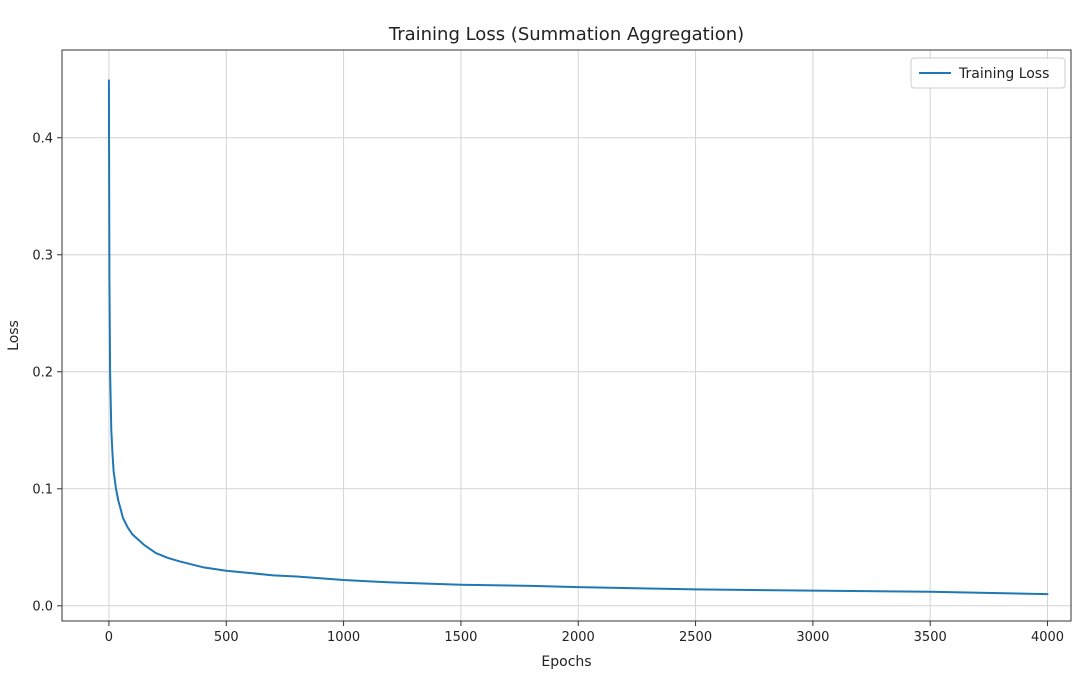 Image resolution: width=1080 pixels, height=682 pixels. What do you see at coordinates (42, 606) in the screenshot?
I see `y-tick-label: 0.0` at bounding box center [42, 606].